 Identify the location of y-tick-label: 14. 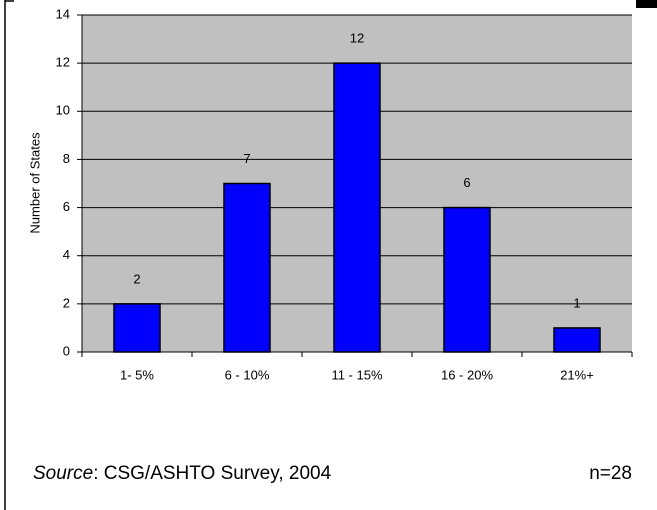
(63, 13).